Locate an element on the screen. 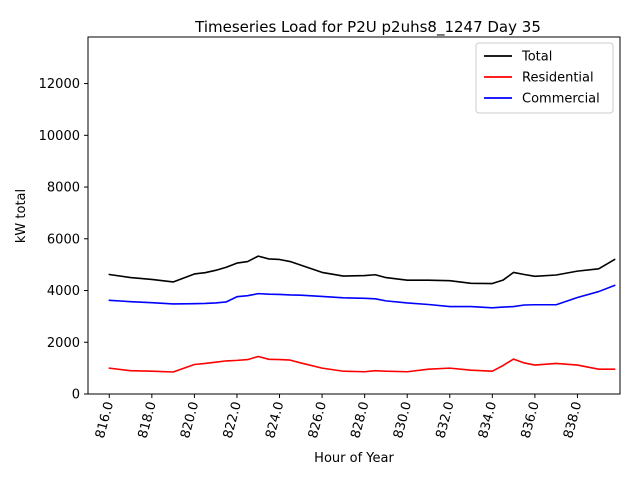  legend: Total Residential Commercial is located at coordinates (544, 78).